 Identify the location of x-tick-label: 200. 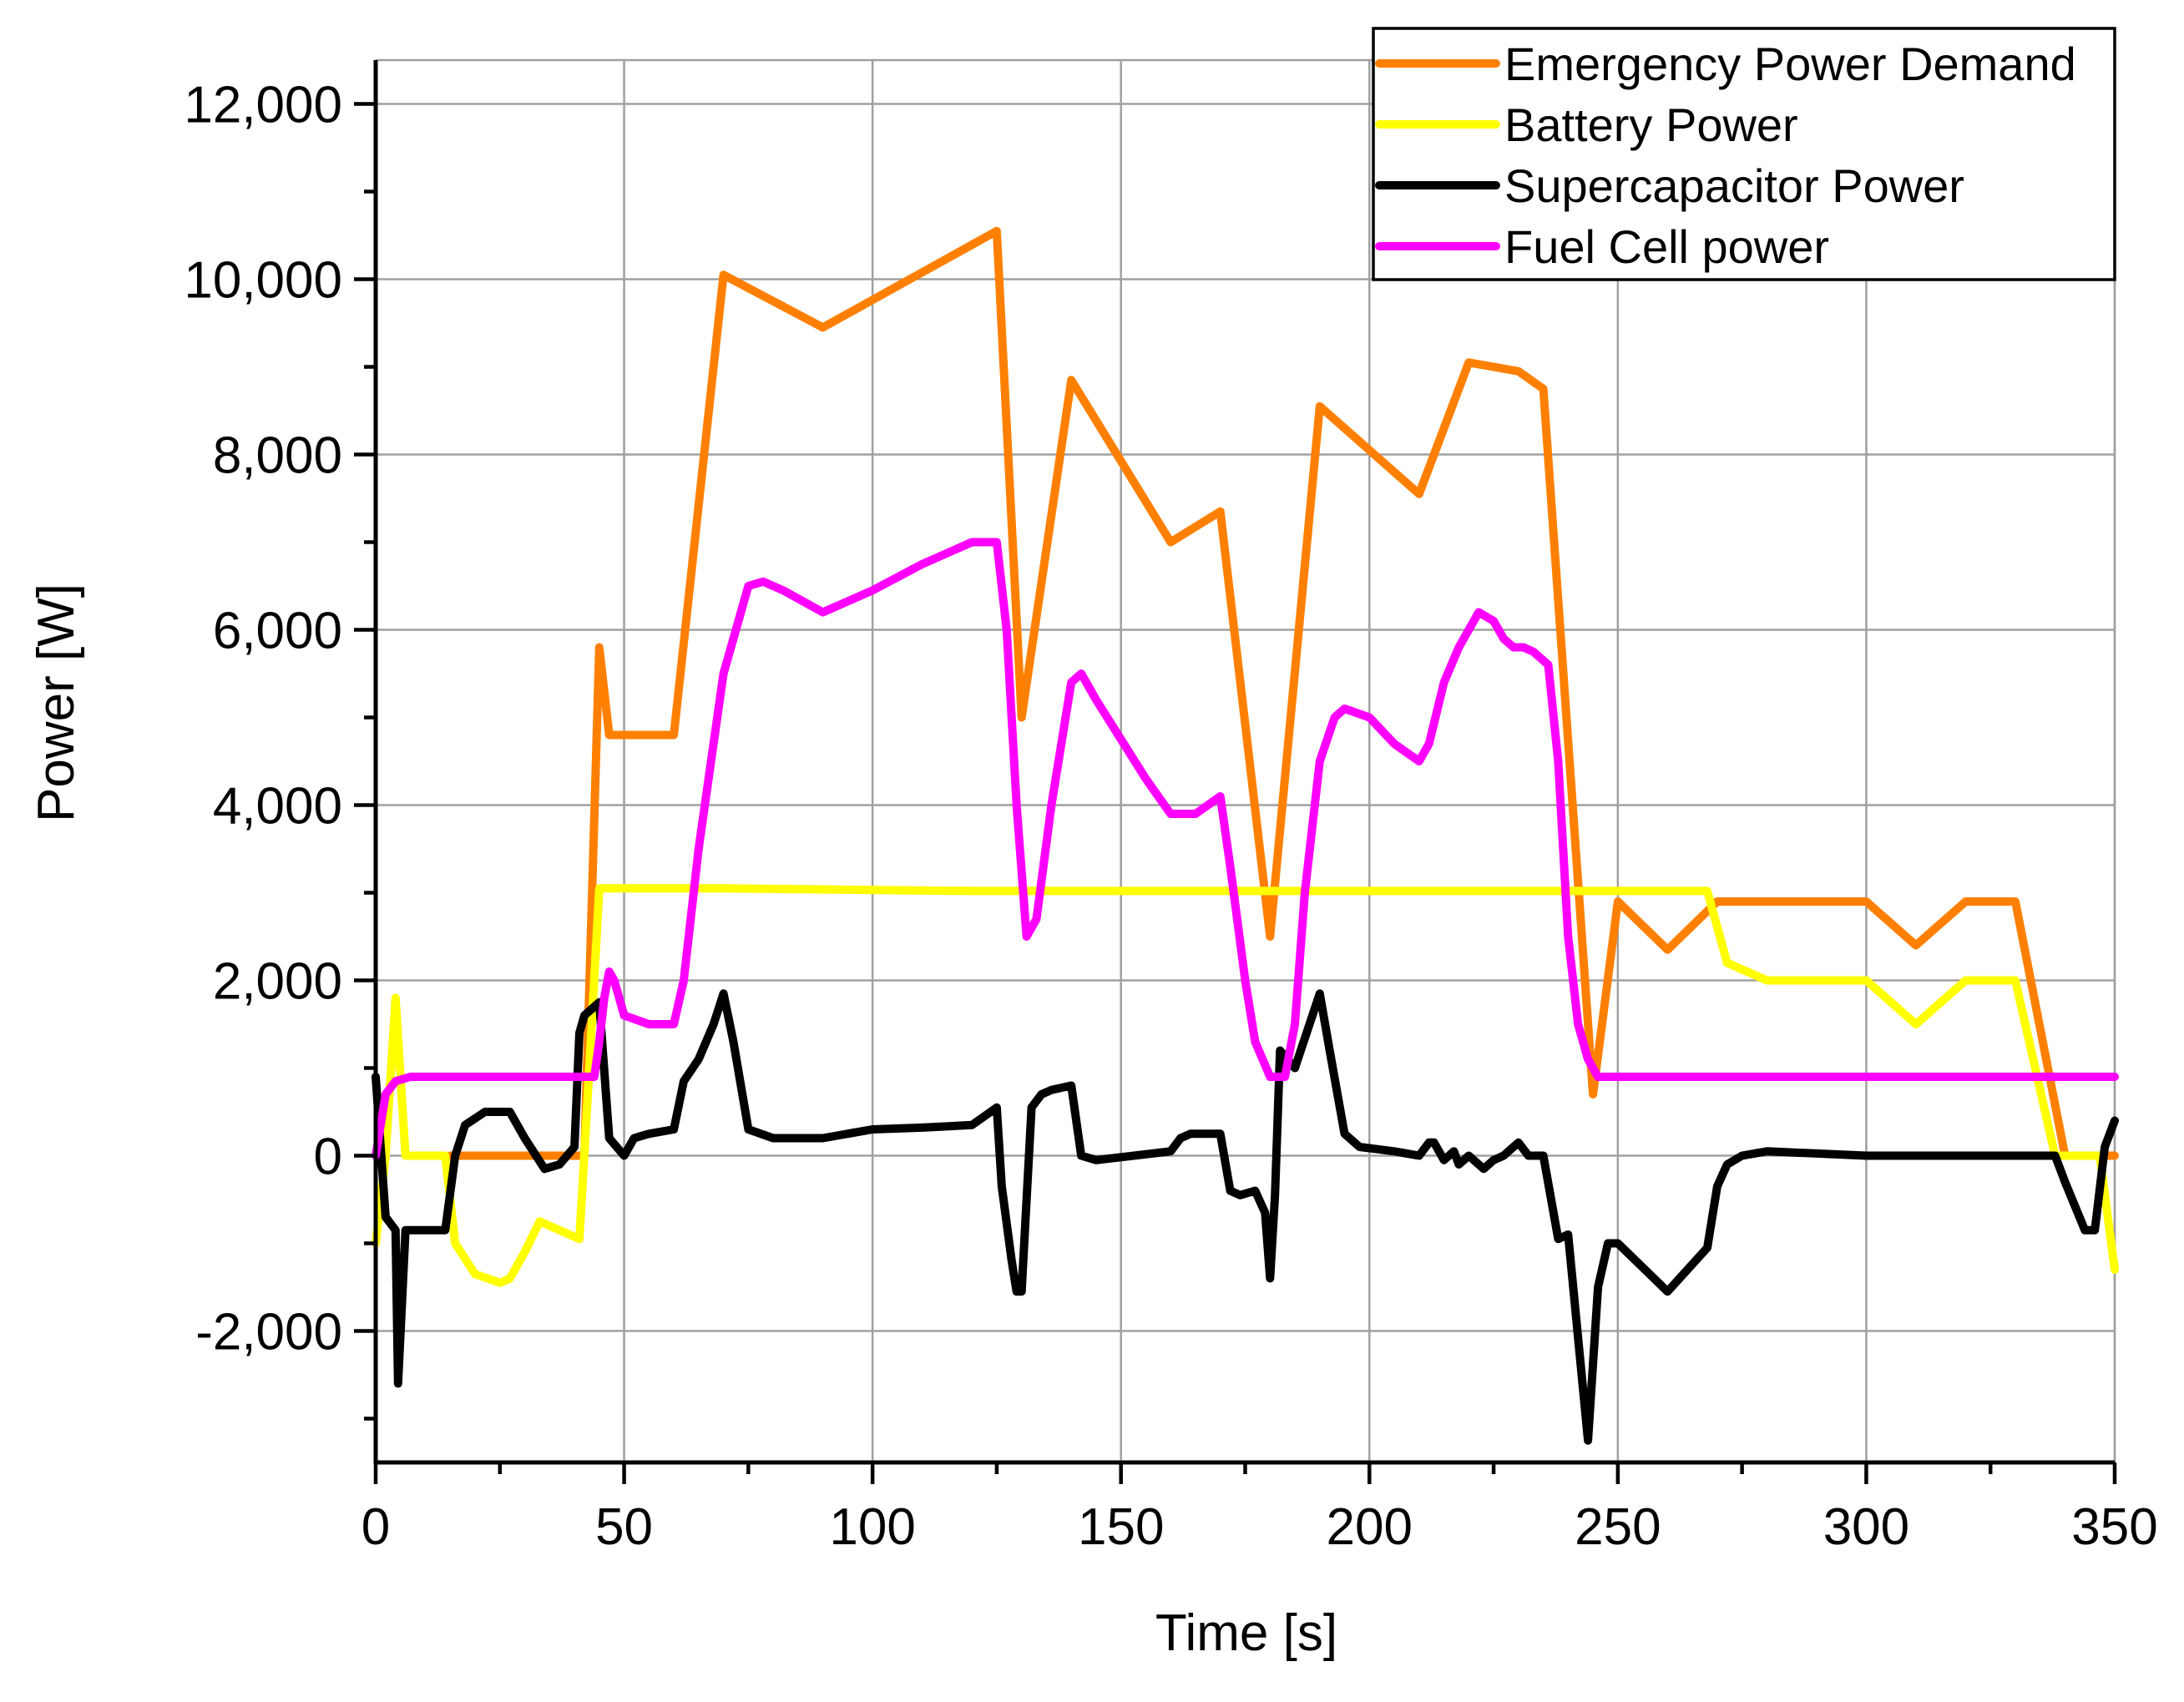
(1370, 1527).